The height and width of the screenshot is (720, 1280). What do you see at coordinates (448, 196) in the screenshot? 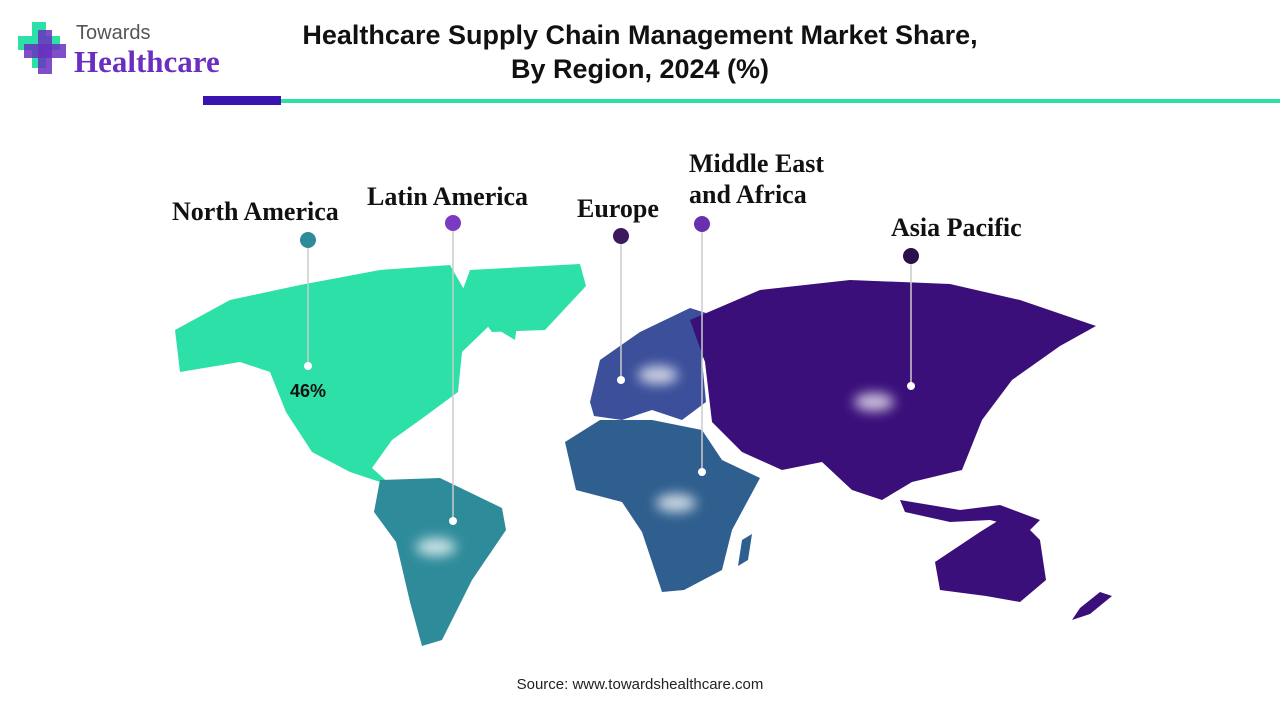
I see `region-label: Latin America` at bounding box center [448, 196].